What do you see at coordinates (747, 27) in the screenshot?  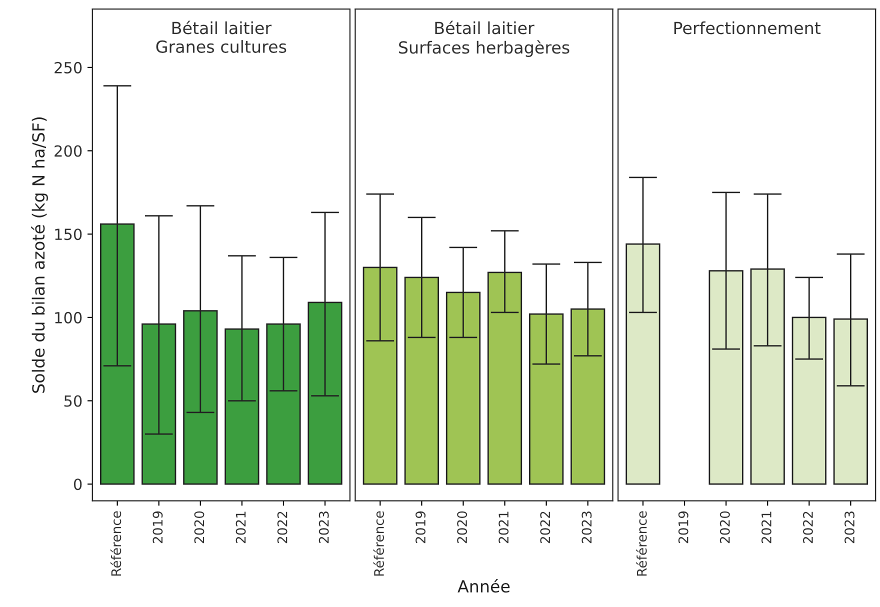 I see `text: Perfectionnement` at bounding box center [747, 27].